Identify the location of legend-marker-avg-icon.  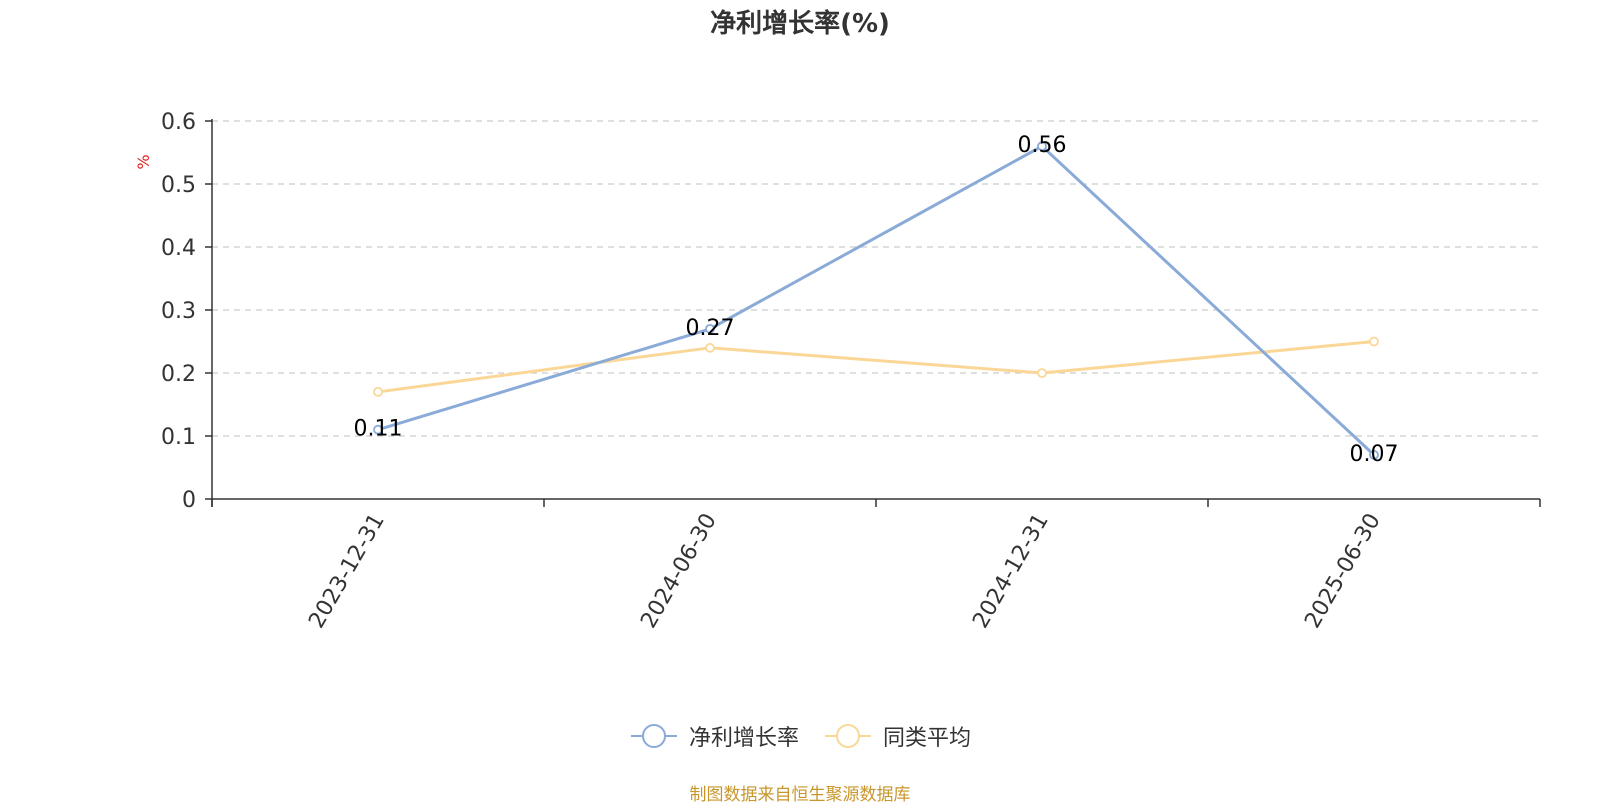
(848, 736).